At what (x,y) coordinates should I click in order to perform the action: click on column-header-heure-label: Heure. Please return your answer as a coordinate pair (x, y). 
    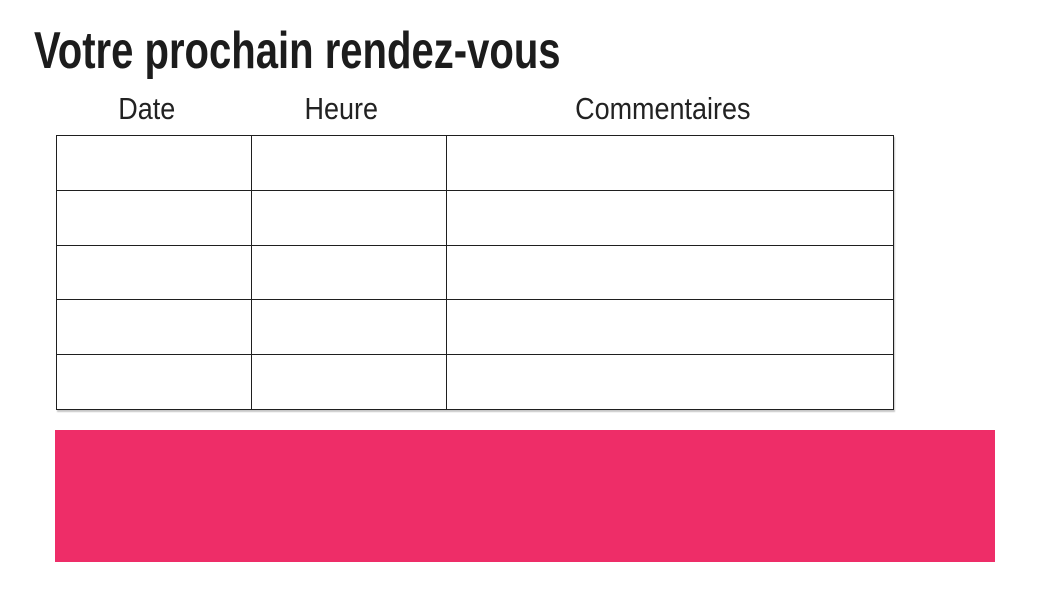
    Looking at the image, I should click on (341, 108).